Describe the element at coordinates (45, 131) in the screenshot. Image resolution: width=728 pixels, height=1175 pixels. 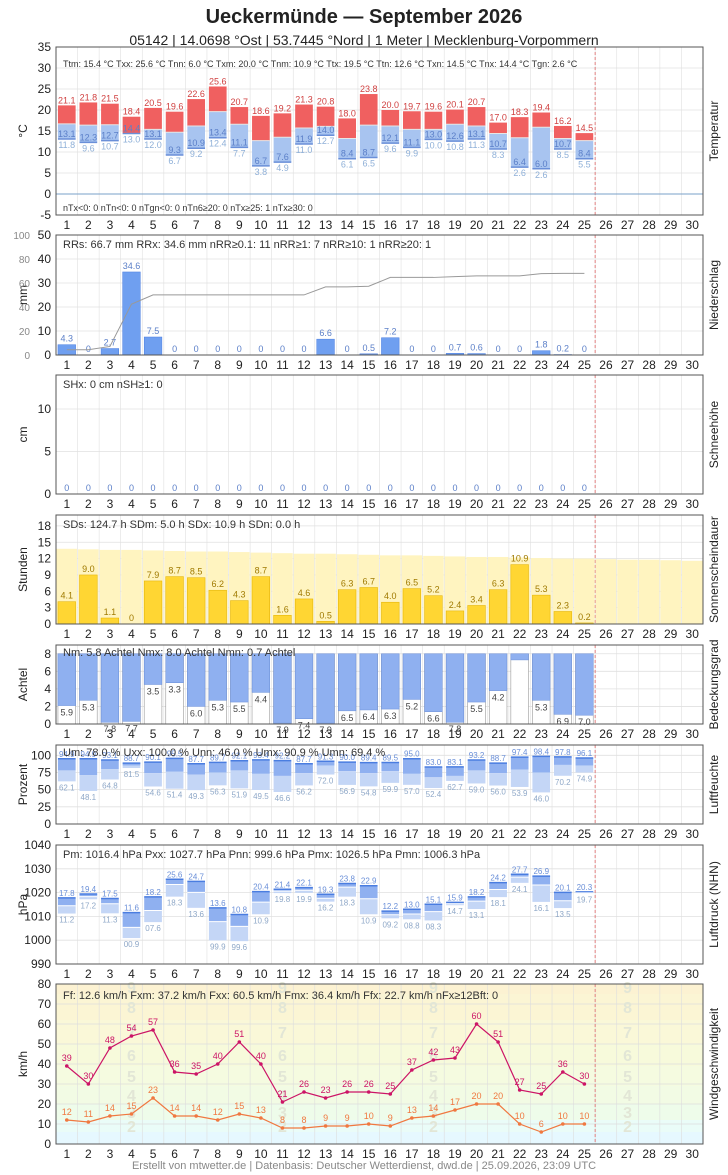
I see `y-tick-label: 15` at that location.